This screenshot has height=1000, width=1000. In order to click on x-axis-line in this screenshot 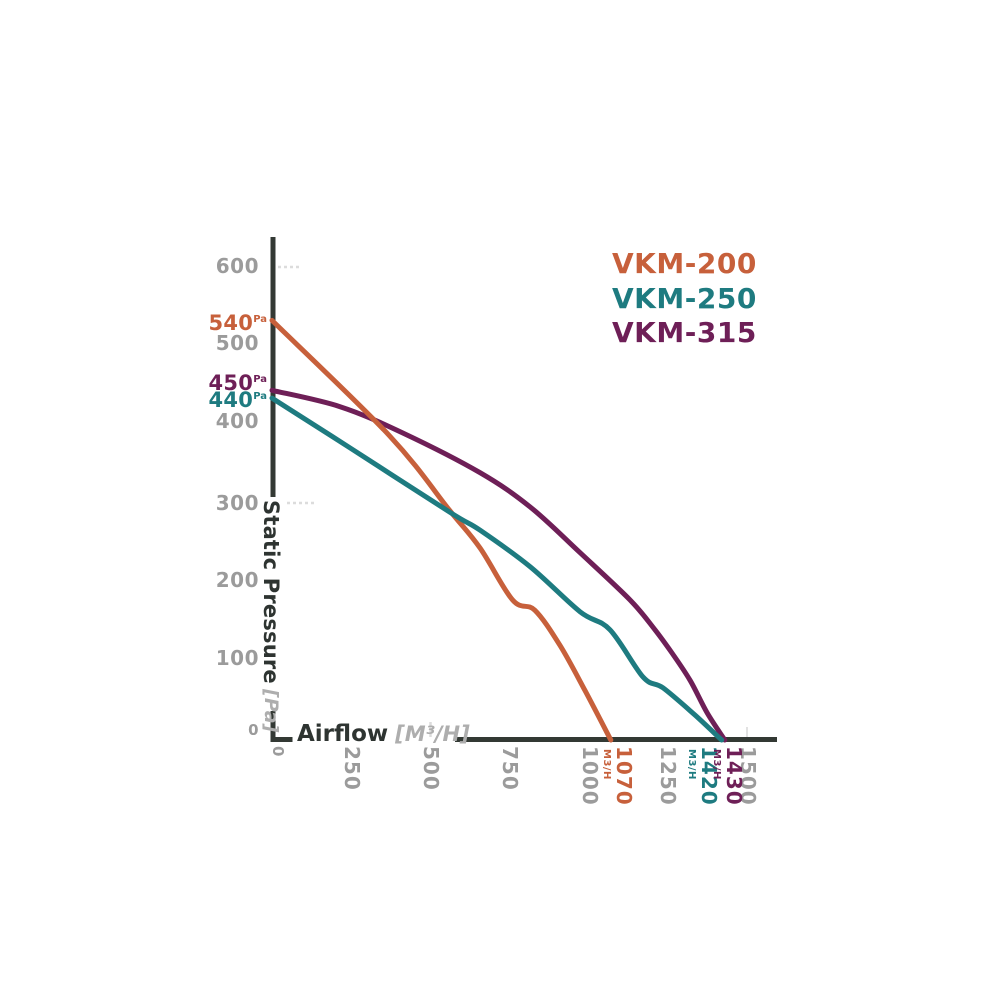, I will do `click(616, 739)`.